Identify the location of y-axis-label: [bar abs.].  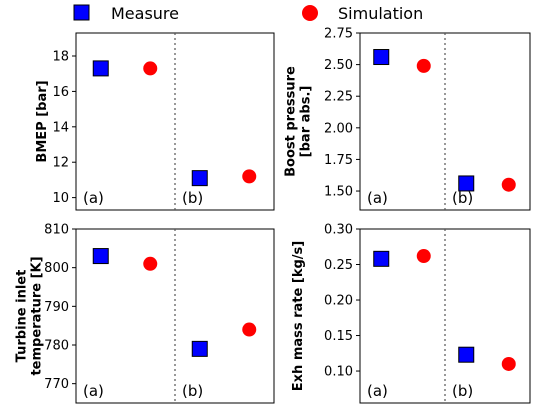
(306, 122).